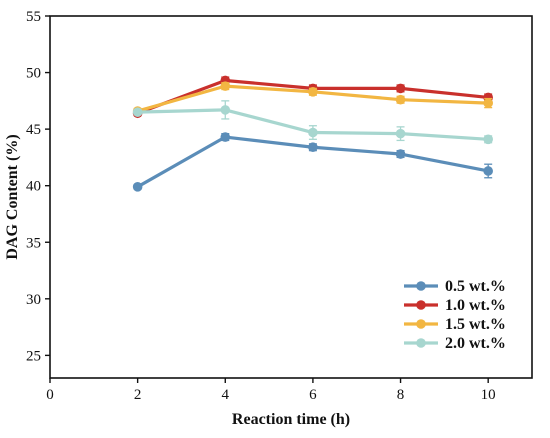 This screenshot has width=550, height=438. What do you see at coordinates (475, 324) in the screenshot?
I see `legend-label: 1.5 wt.%` at bounding box center [475, 324].